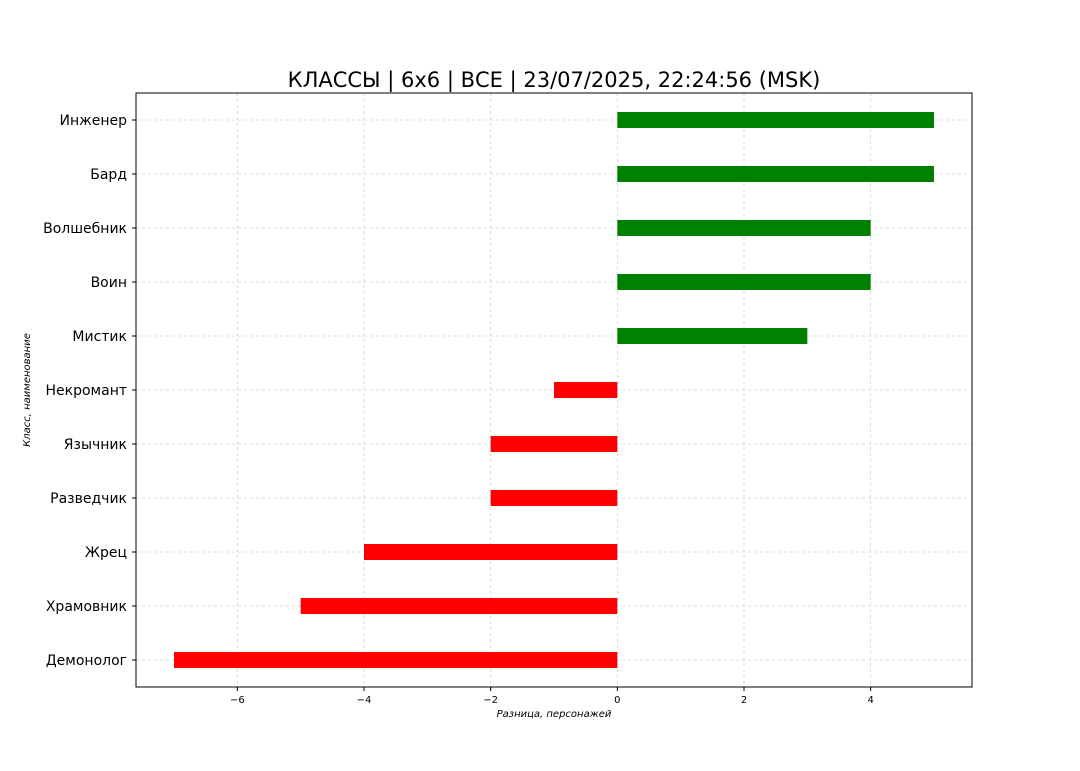  Describe the element at coordinates (490, 700) in the screenshot. I see `x-tick-label: −2` at that location.